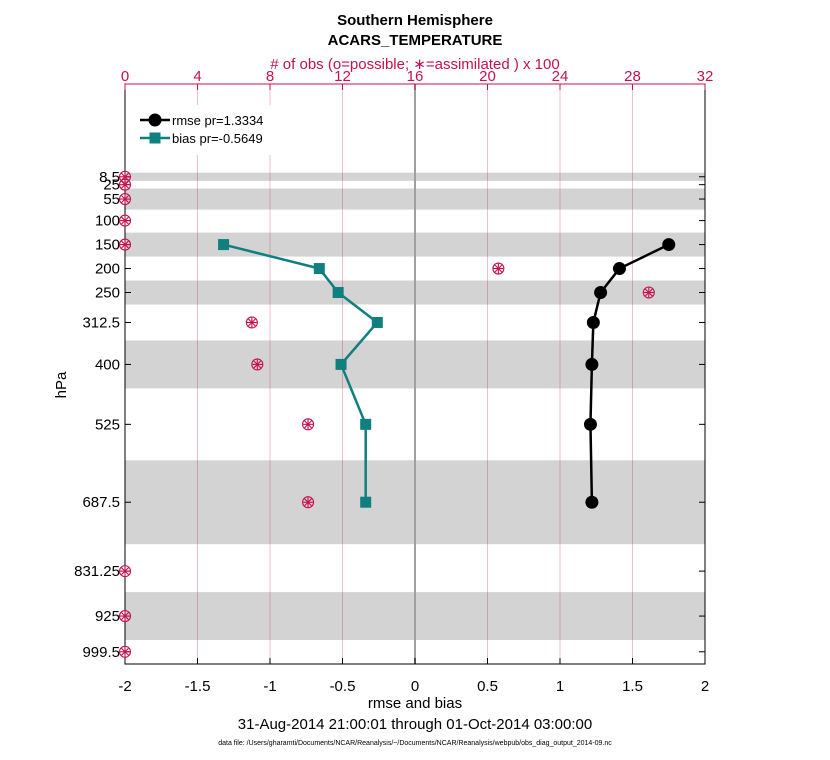  Describe the element at coordinates (415, 20) in the screenshot. I see `chart-title: Southern Hemisphere` at that location.